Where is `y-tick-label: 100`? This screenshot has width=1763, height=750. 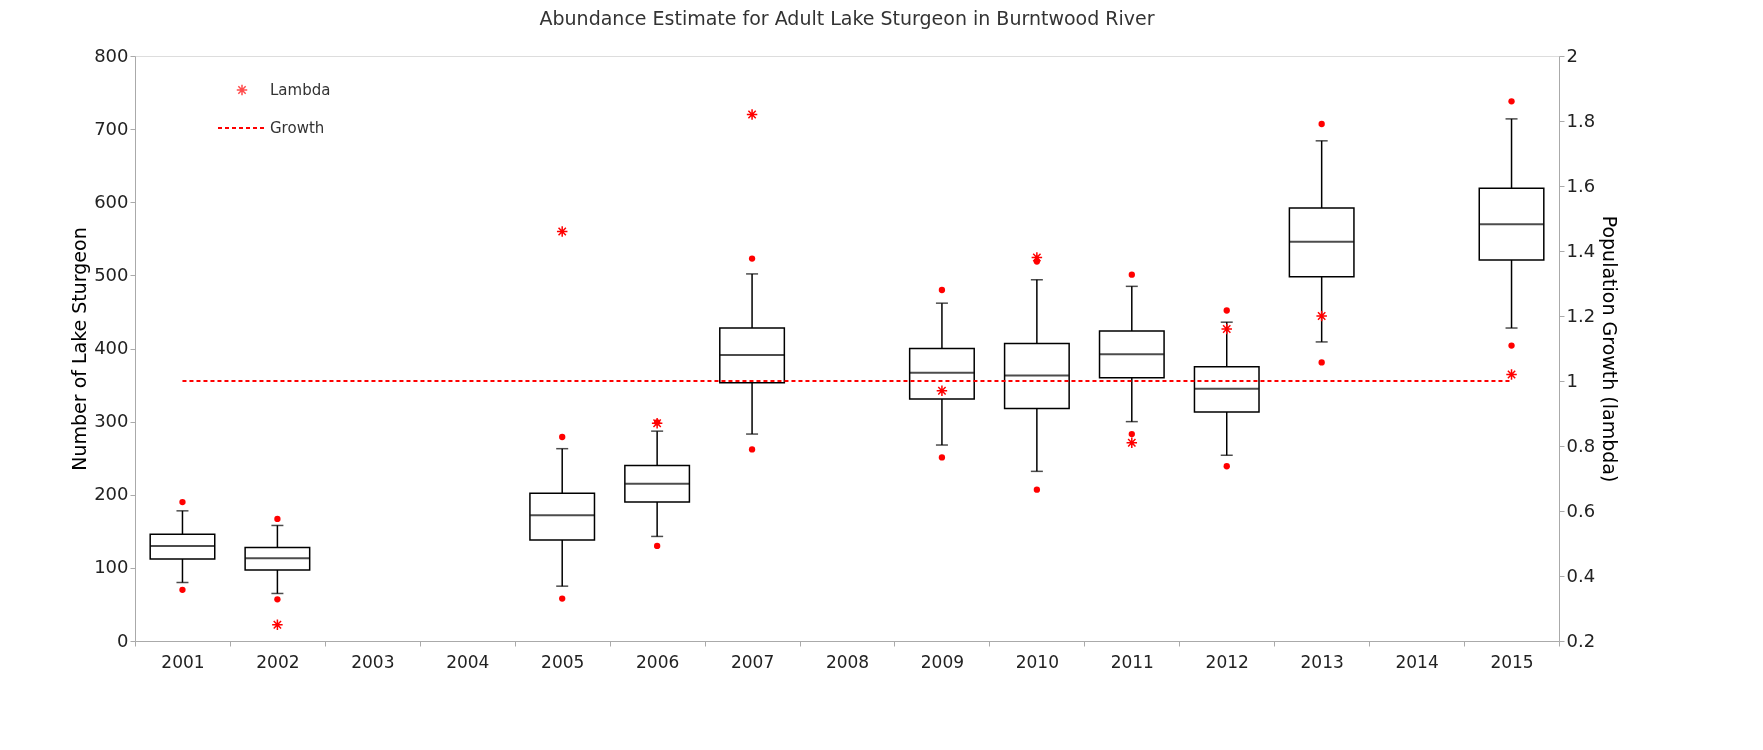
y-tick-label: 100 is located at coordinates (111, 567).